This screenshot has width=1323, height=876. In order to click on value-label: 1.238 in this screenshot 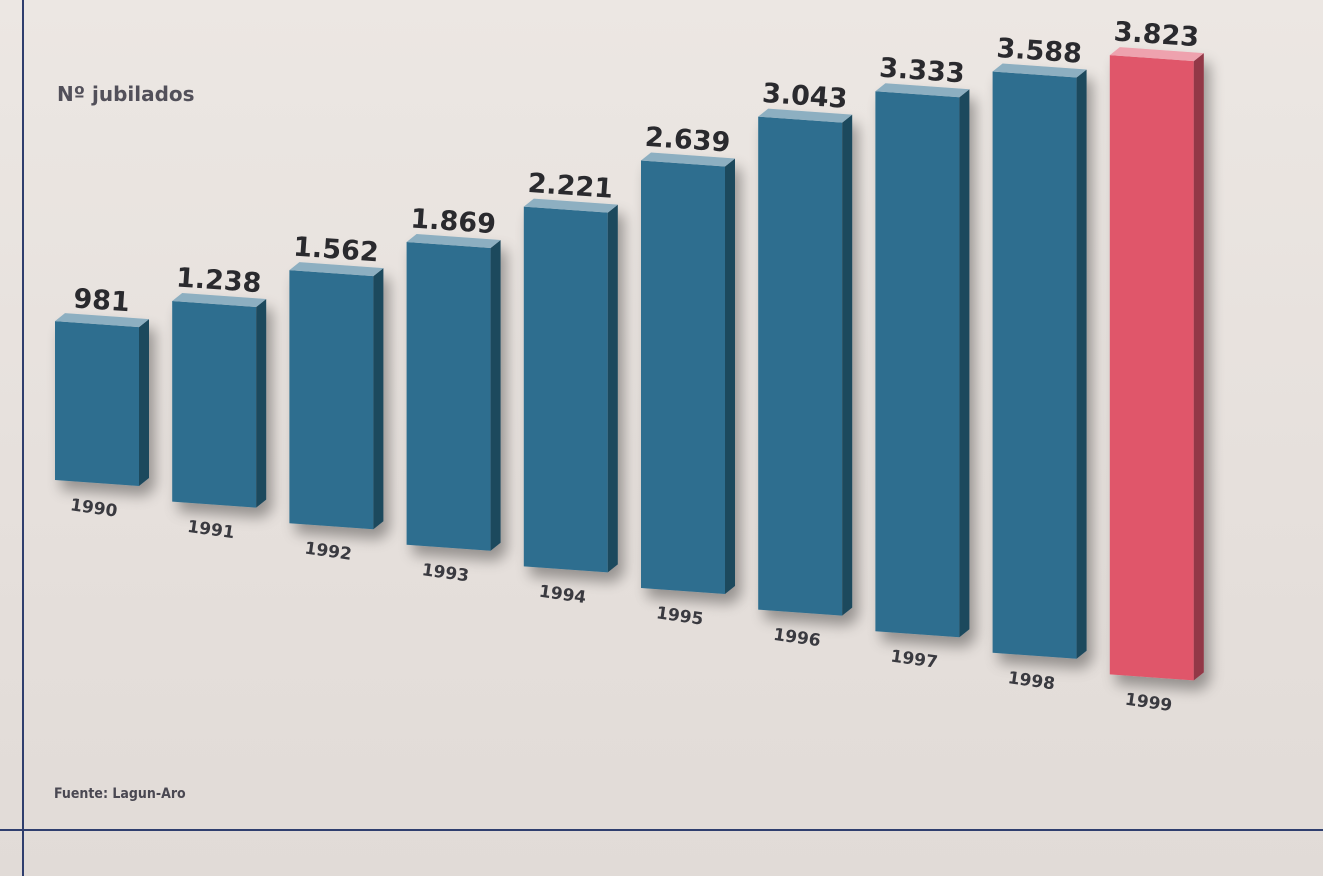, I will do `click(218, 280)`.